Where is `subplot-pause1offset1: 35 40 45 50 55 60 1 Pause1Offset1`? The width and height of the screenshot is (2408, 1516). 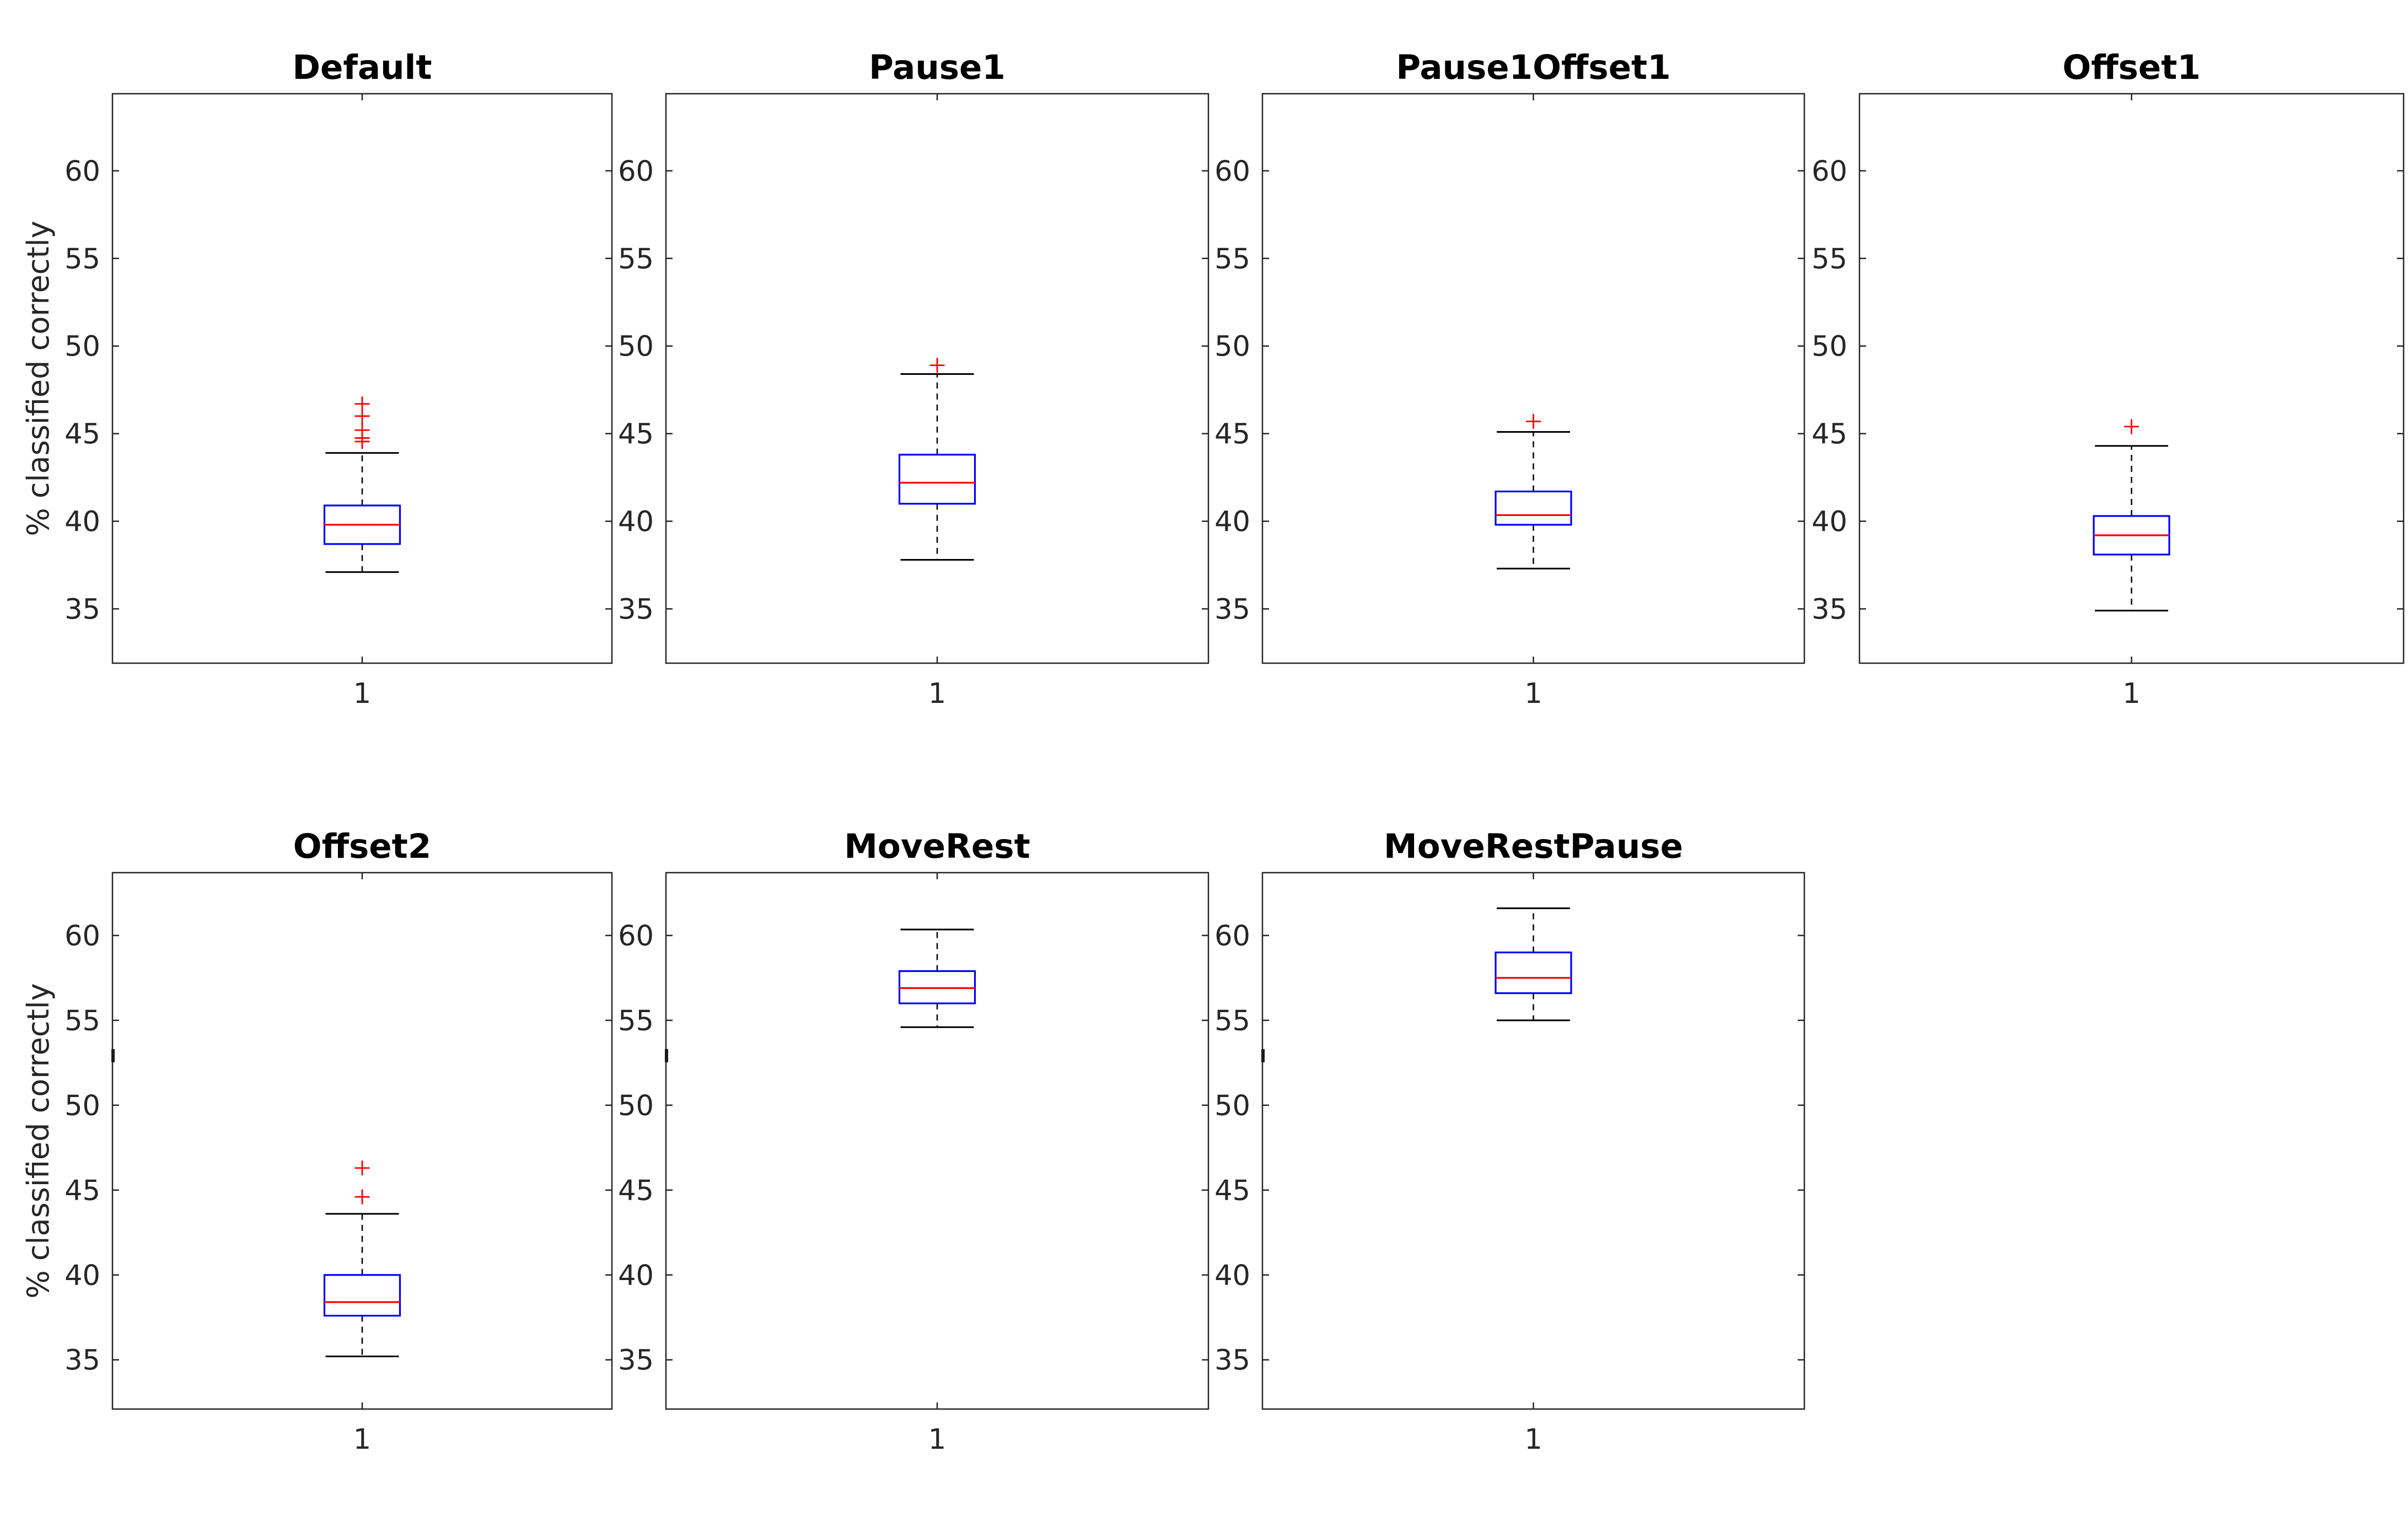 subplot-pause1offset1: 35 40 45 50 55 60 1 Pause1Offset1 is located at coordinates (1478, 382).